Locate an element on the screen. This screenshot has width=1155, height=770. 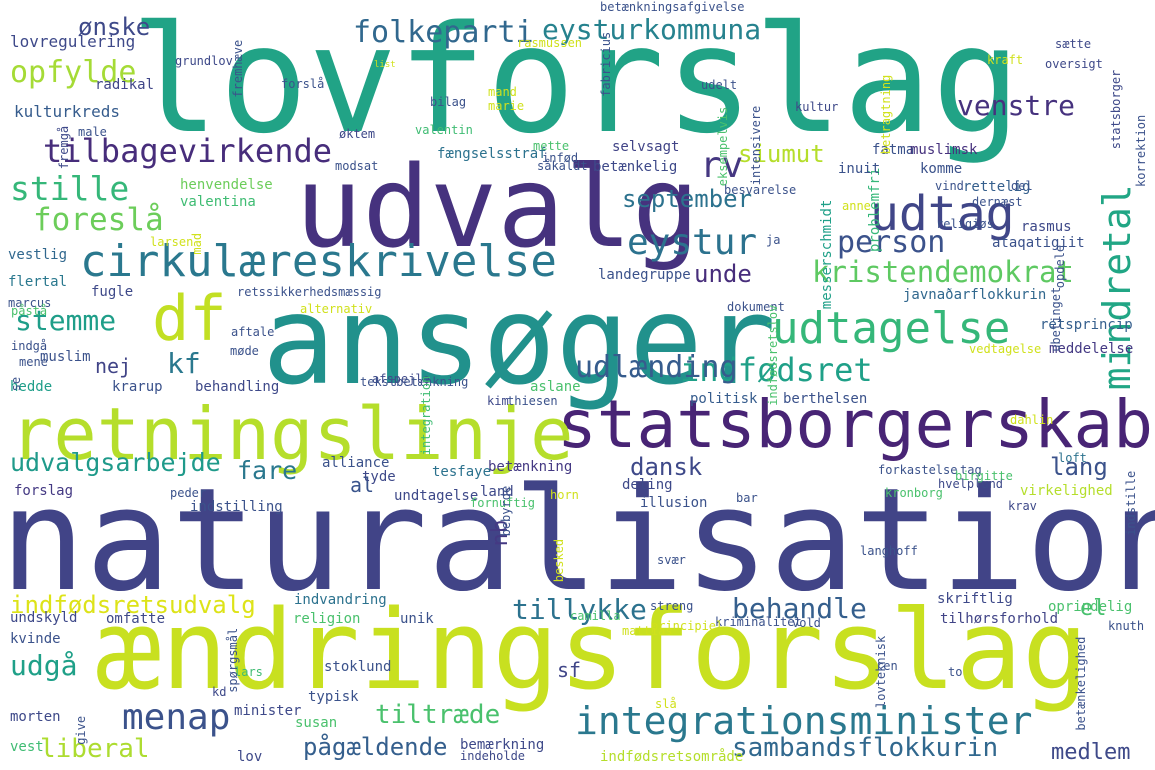
word: betragtning is located at coordinates (886, 114).